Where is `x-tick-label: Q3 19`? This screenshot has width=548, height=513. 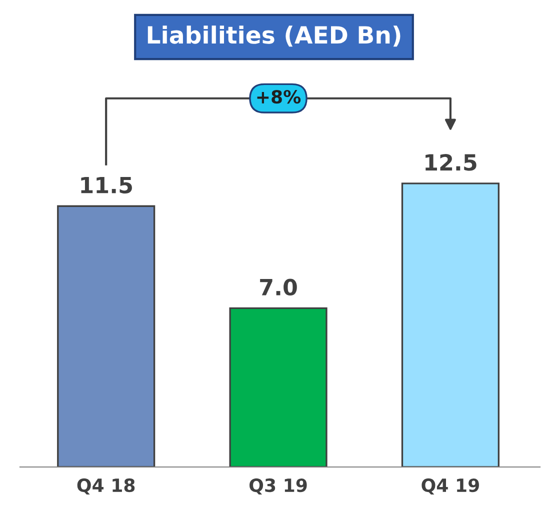
x-tick-label: Q3 19 is located at coordinates (278, 486).